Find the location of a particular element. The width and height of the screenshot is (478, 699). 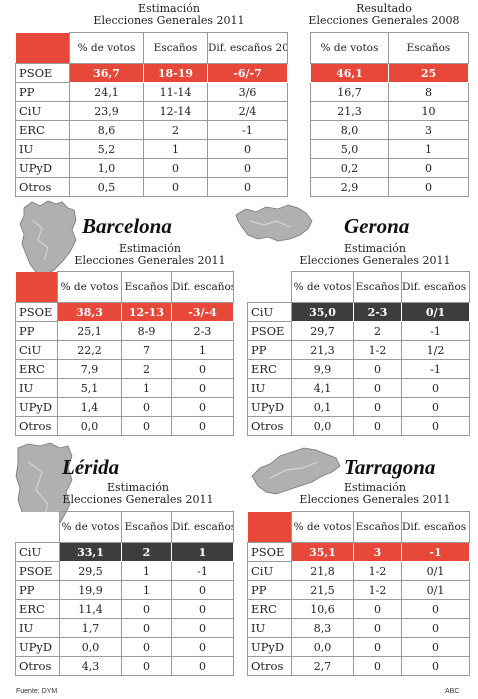

table-row: 8,0 3 is located at coordinates (389, 130).